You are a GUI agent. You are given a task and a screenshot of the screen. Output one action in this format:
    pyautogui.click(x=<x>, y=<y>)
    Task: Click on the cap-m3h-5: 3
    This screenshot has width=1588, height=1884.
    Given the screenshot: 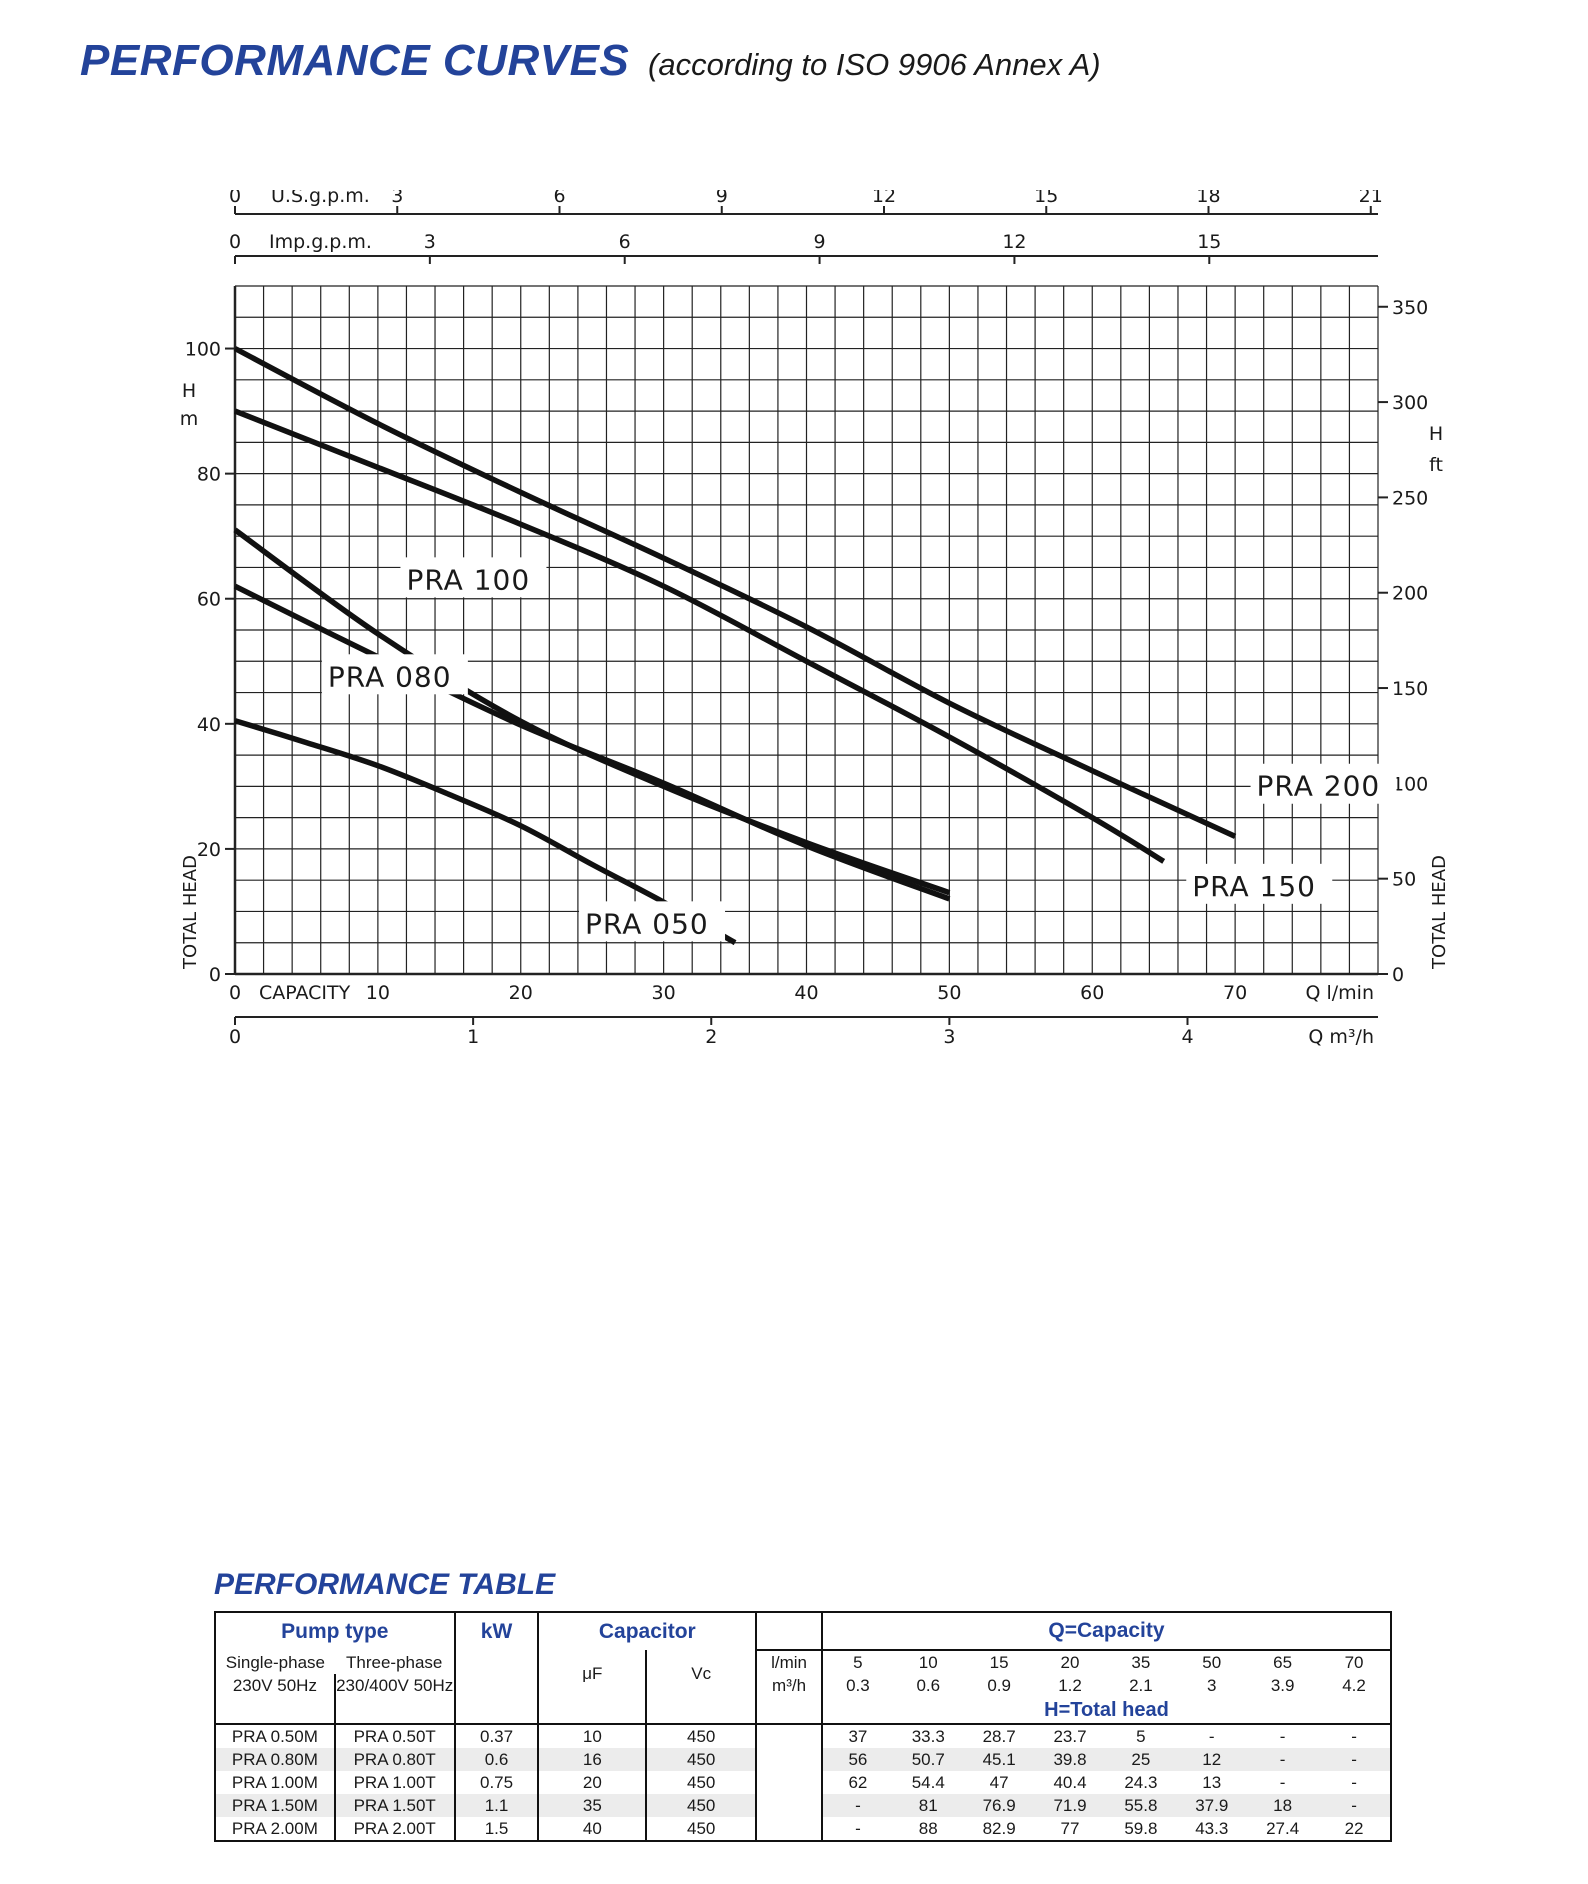 What is the action you would take?
    pyautogui.click(x=1212, y=1685)
    